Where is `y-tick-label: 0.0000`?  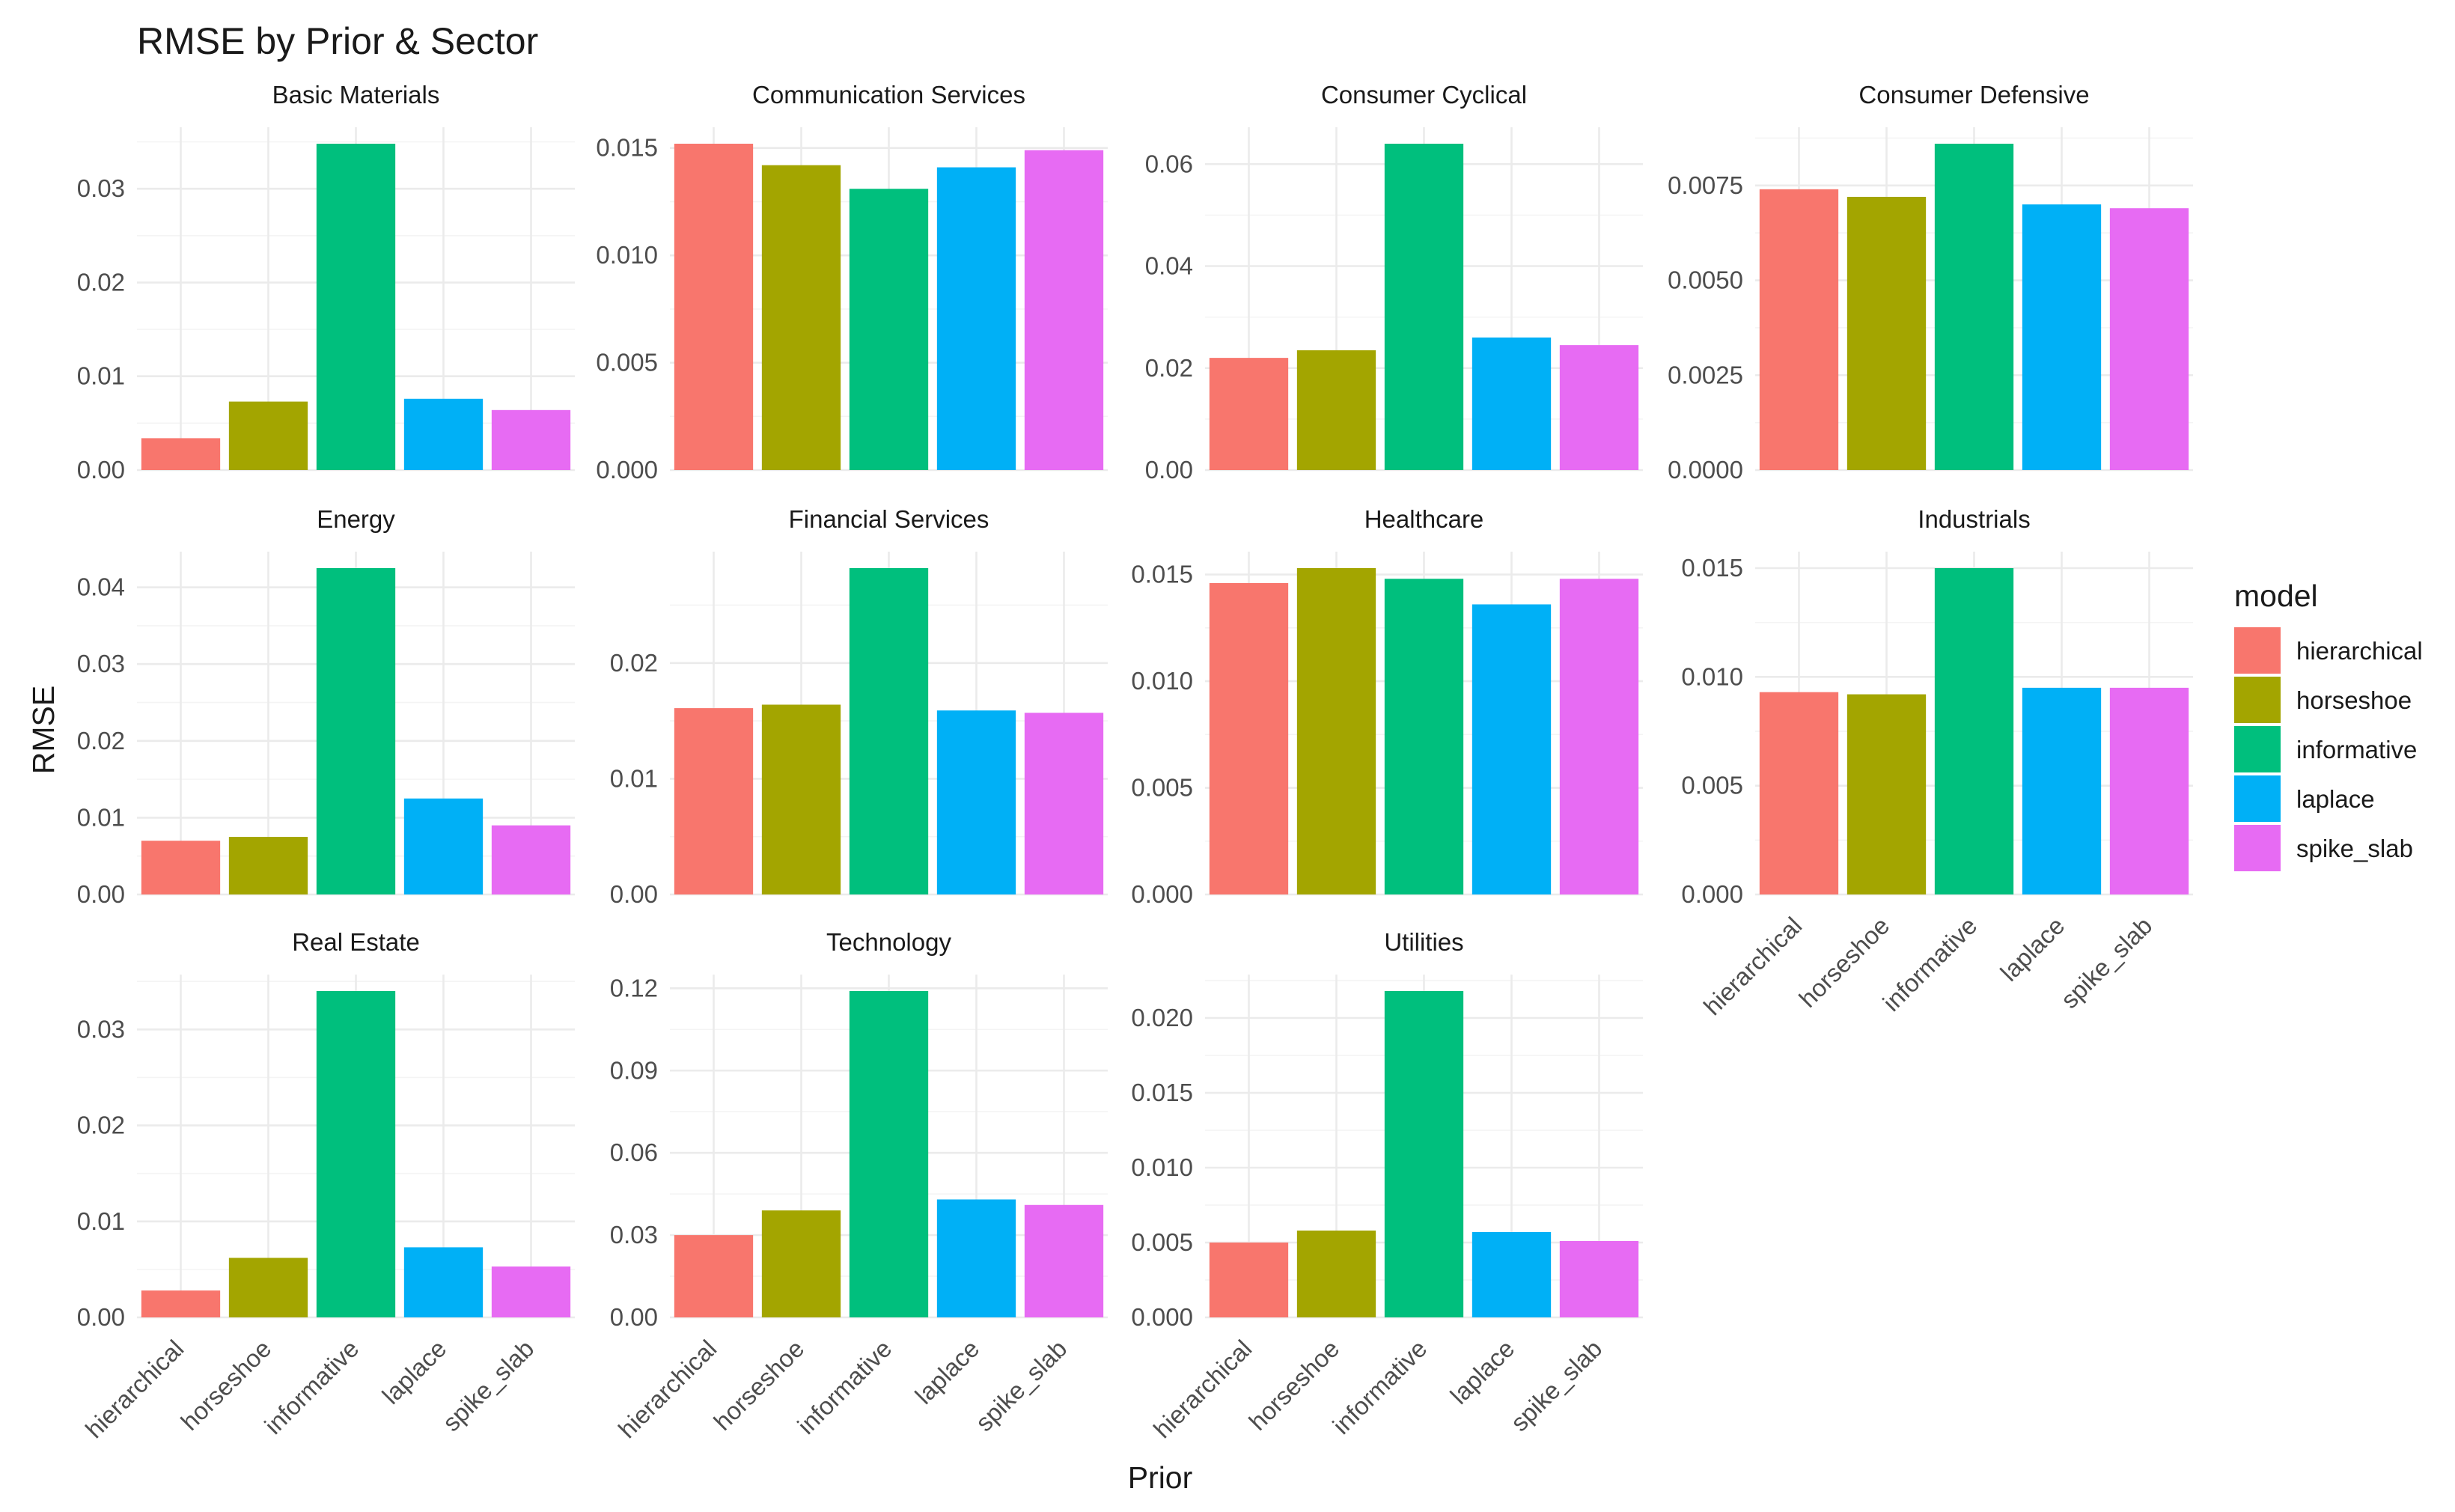
y-tick-label: 0.0000 is located at coordinates (1705, 470).